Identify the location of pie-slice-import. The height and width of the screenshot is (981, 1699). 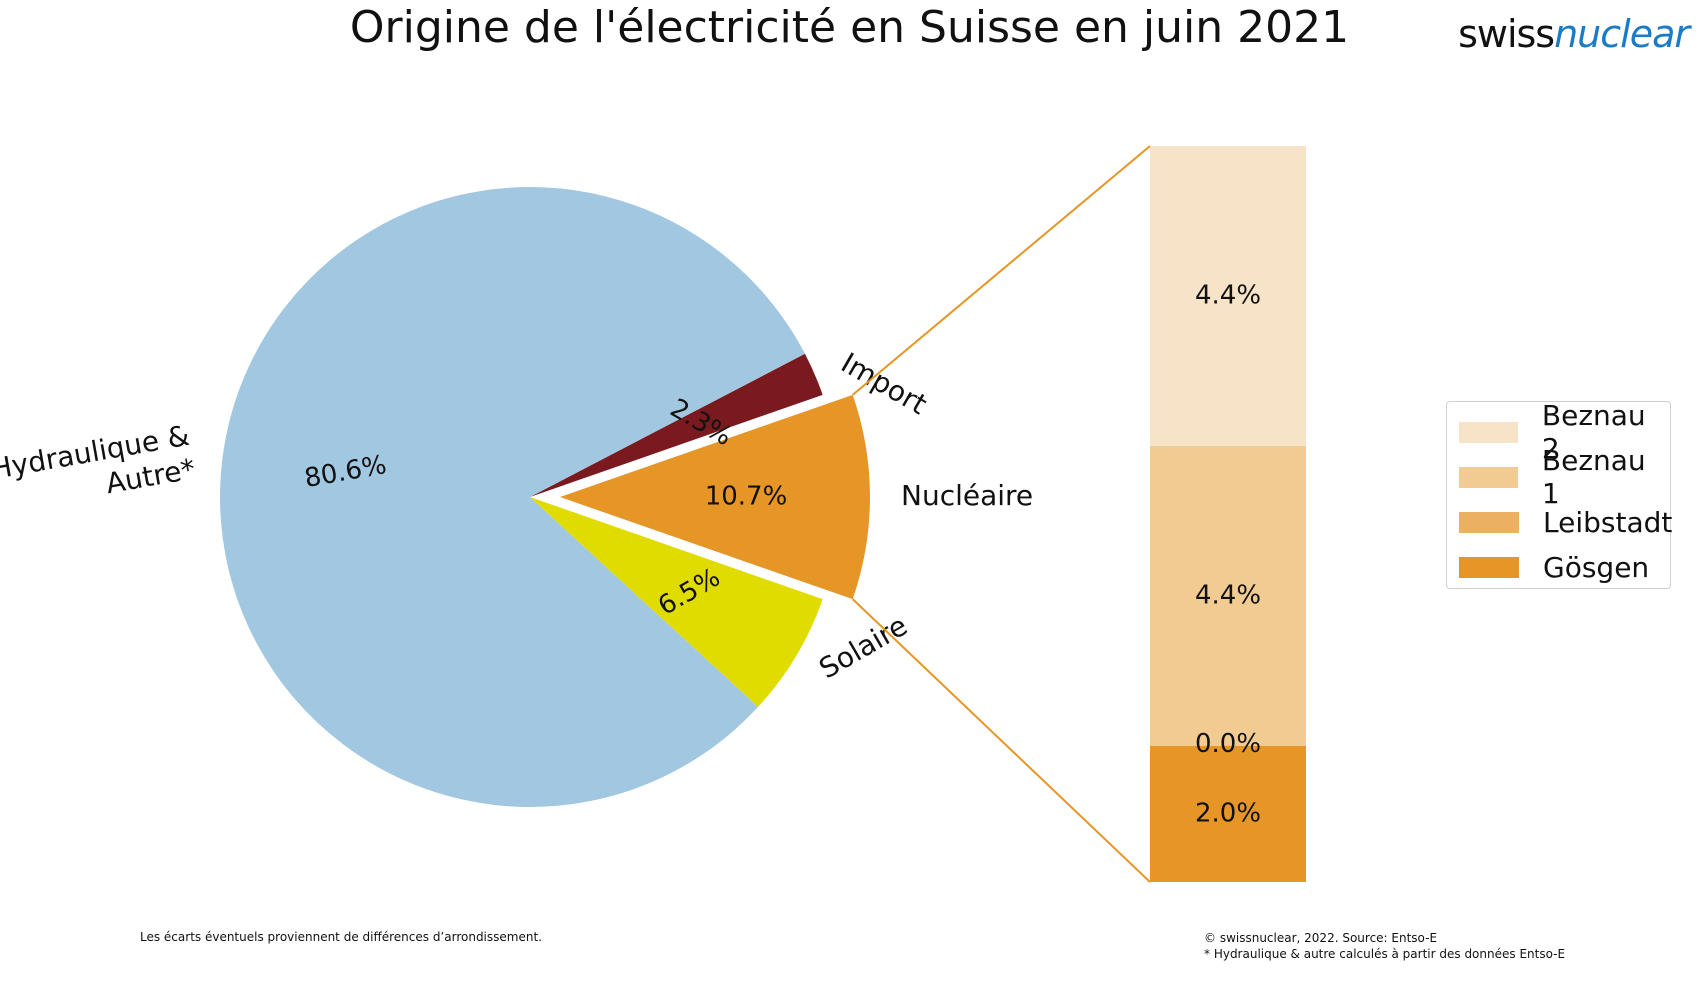
(676, 425).